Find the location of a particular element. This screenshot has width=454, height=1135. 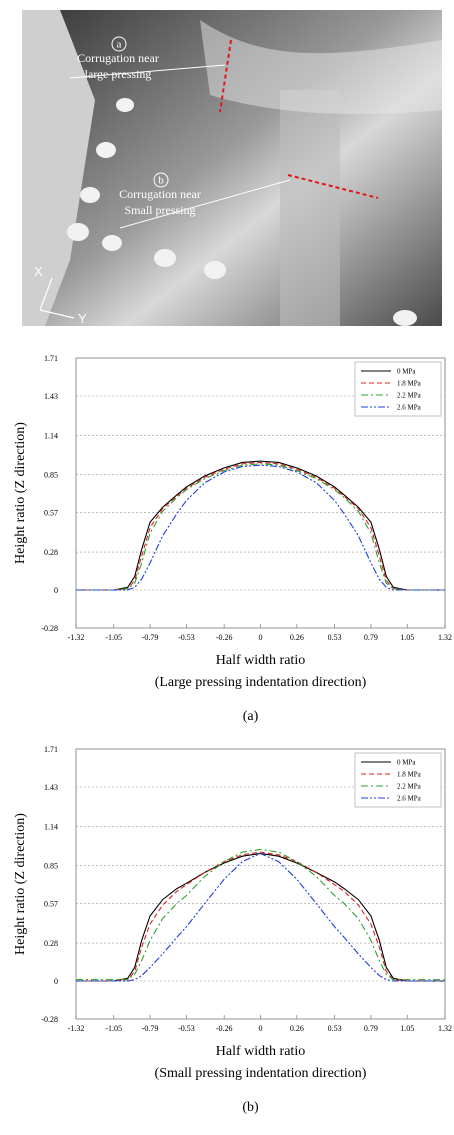

axis-letter: Y is located at coordinates (82, 318).